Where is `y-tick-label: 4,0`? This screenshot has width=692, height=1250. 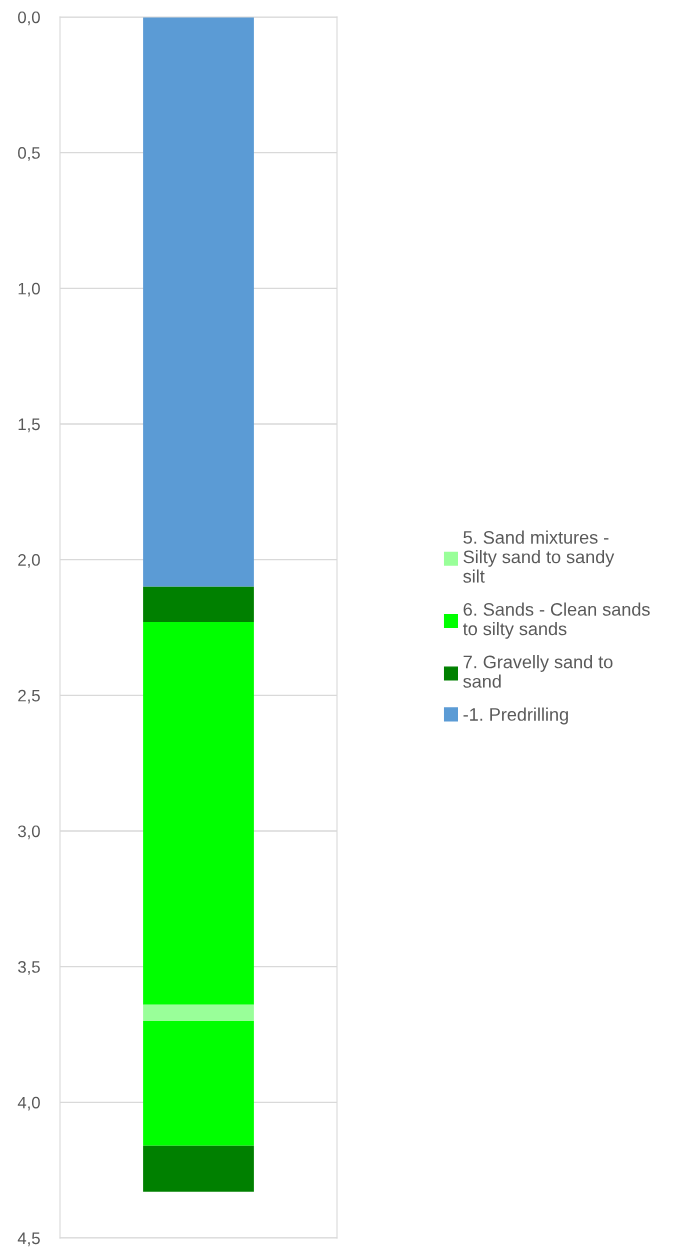
y-tick-label: 4,0 is located at coordinates (28, 1103).